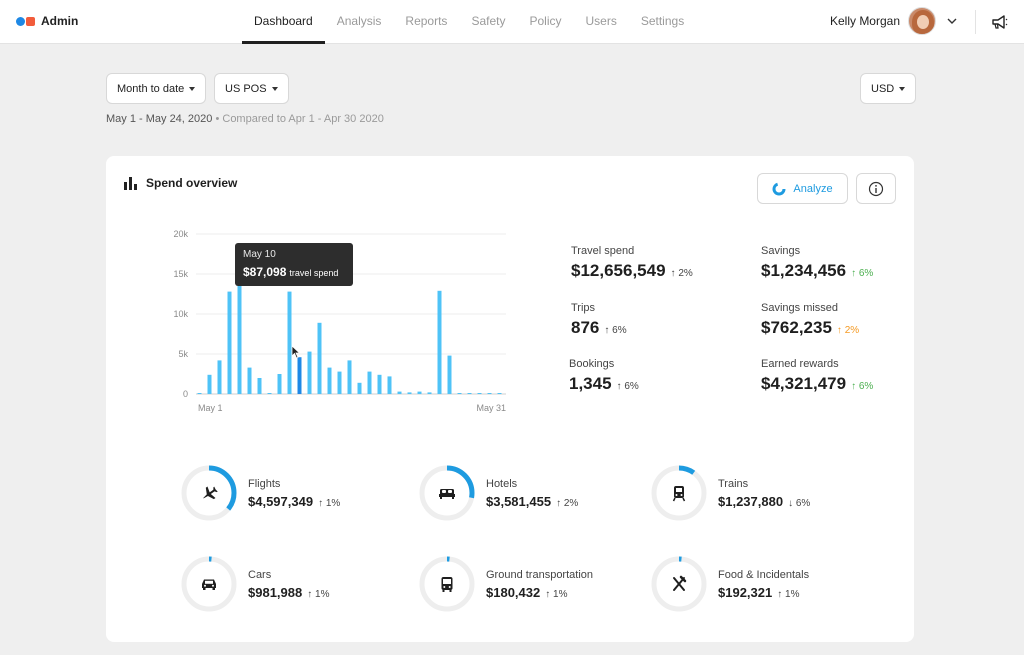 Image resolution: width=1024 pixels, height=655 pixels. I want to click on nav-dashboard: Dashboard, so click(283, 22).